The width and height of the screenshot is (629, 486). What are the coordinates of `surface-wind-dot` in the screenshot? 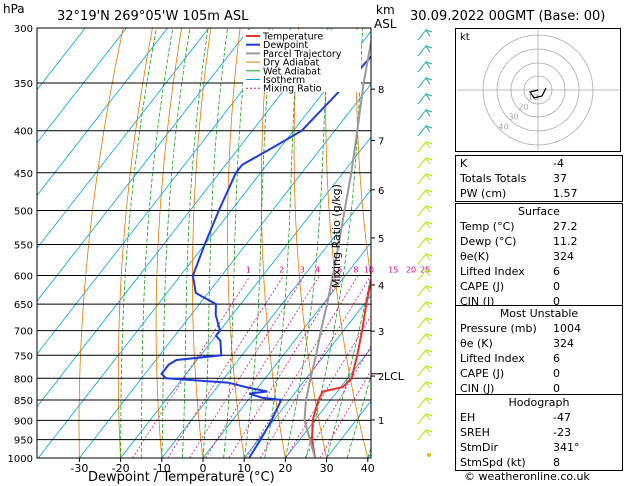 It's located at (429, 455).